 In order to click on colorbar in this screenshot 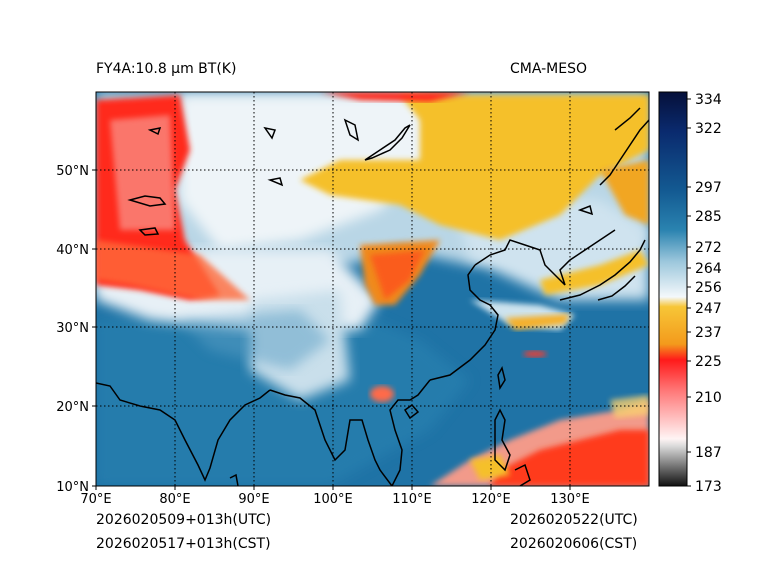, I will do `click(673, 289)`.